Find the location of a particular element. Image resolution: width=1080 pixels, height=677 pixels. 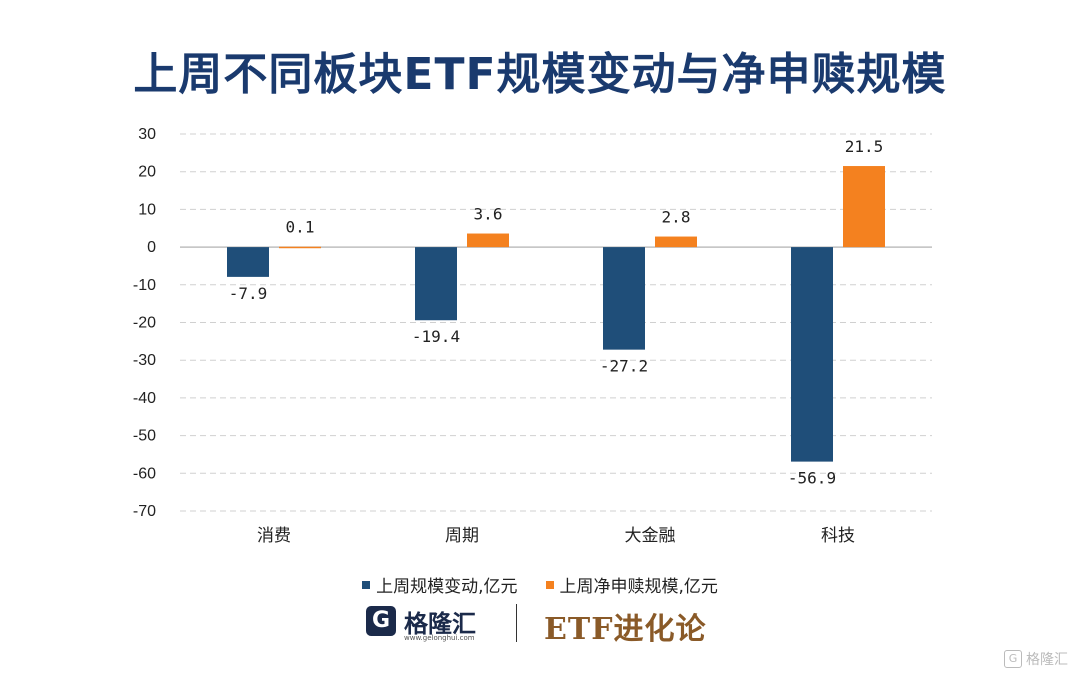

footer: G 格隆汇 www.gelonghui.com ETF进化论 is located at coordinates (540, 623).